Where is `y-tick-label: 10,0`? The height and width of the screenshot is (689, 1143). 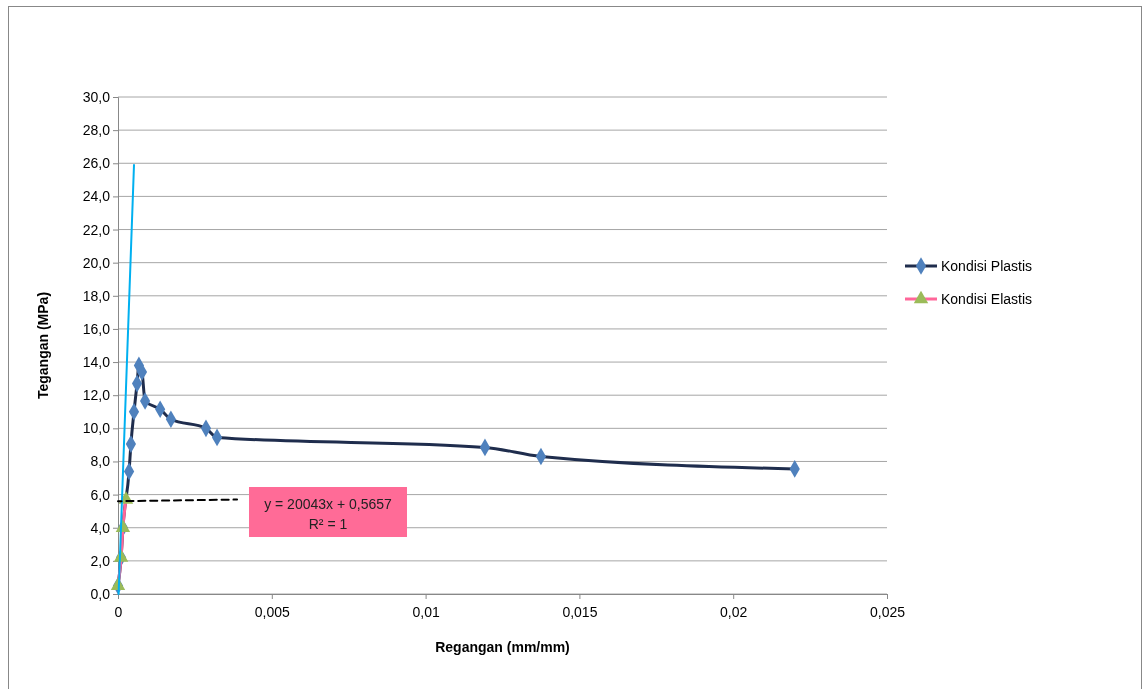 y-tick-label: 10,0 is located at coordinates (96, 428).